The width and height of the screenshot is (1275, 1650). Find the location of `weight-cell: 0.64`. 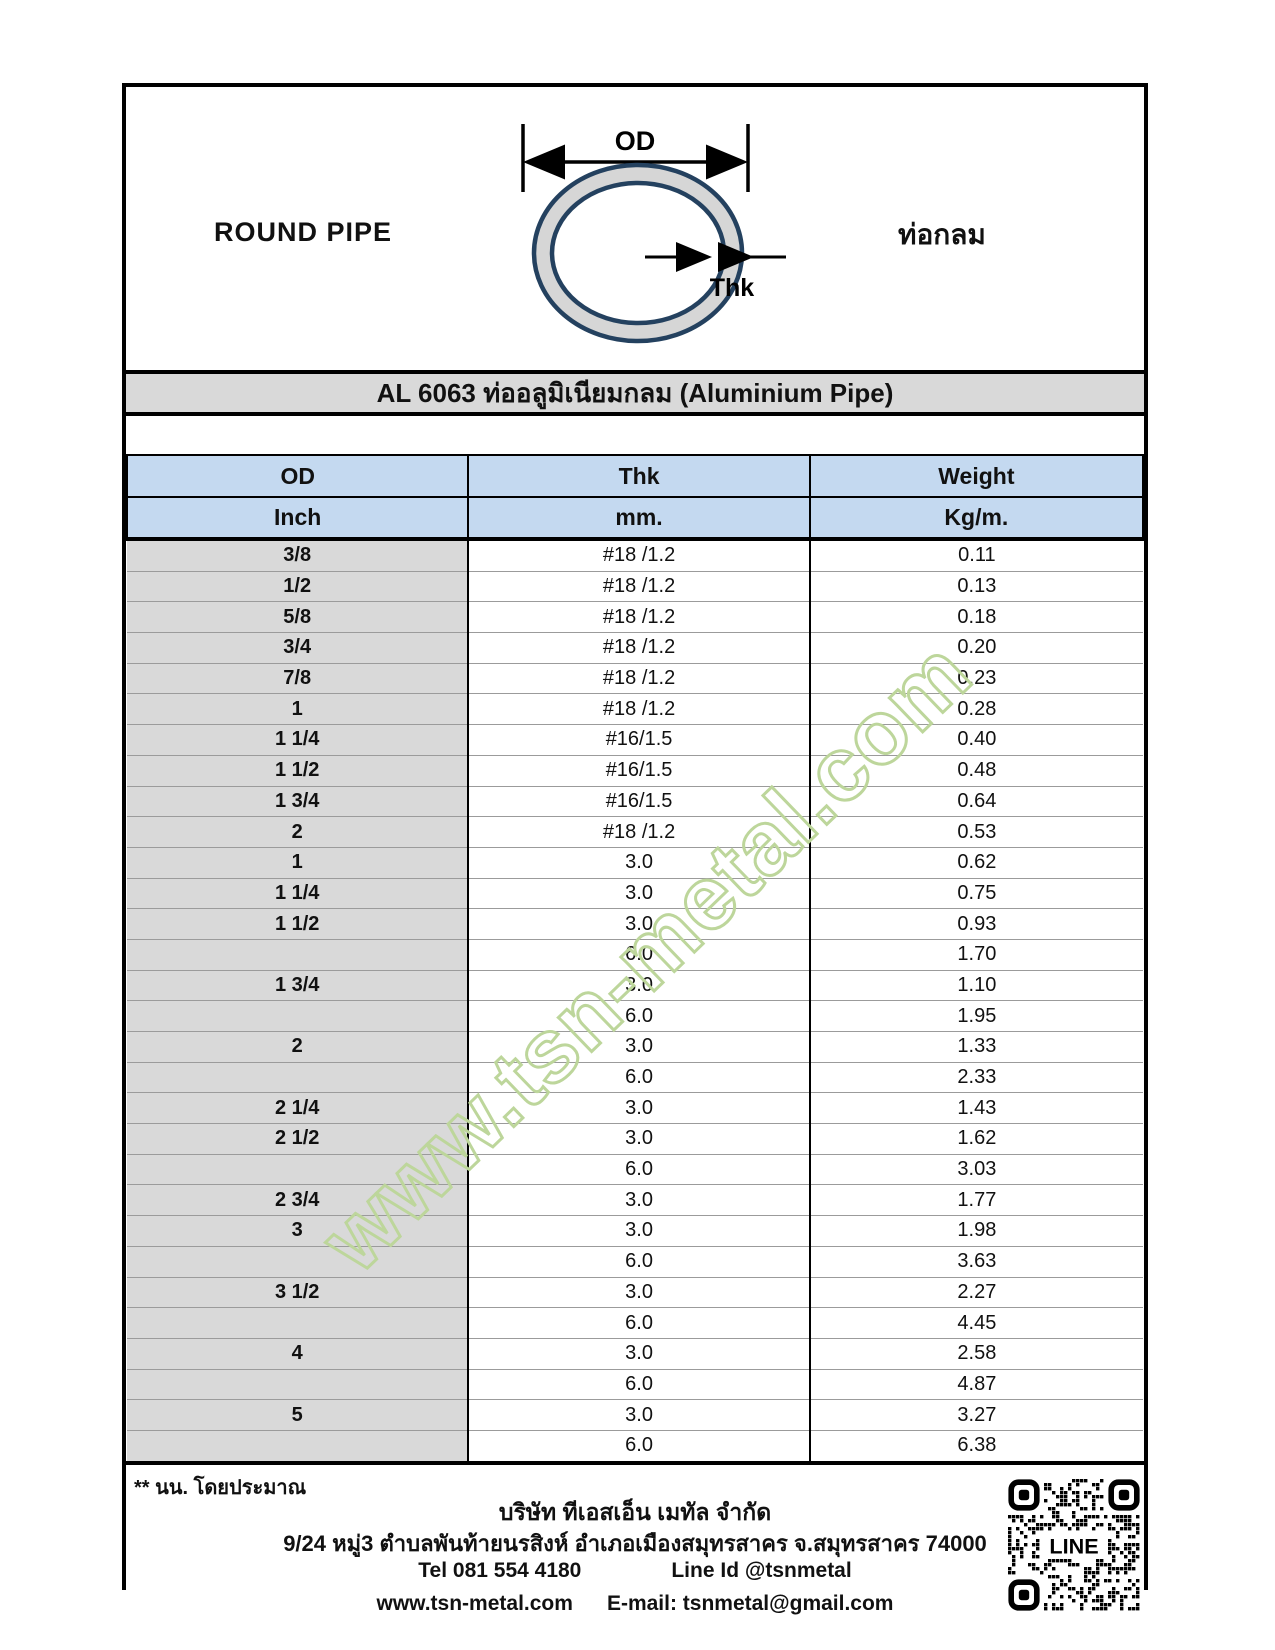

weight-cell: 0.64 is located at coordinates (976, 802).